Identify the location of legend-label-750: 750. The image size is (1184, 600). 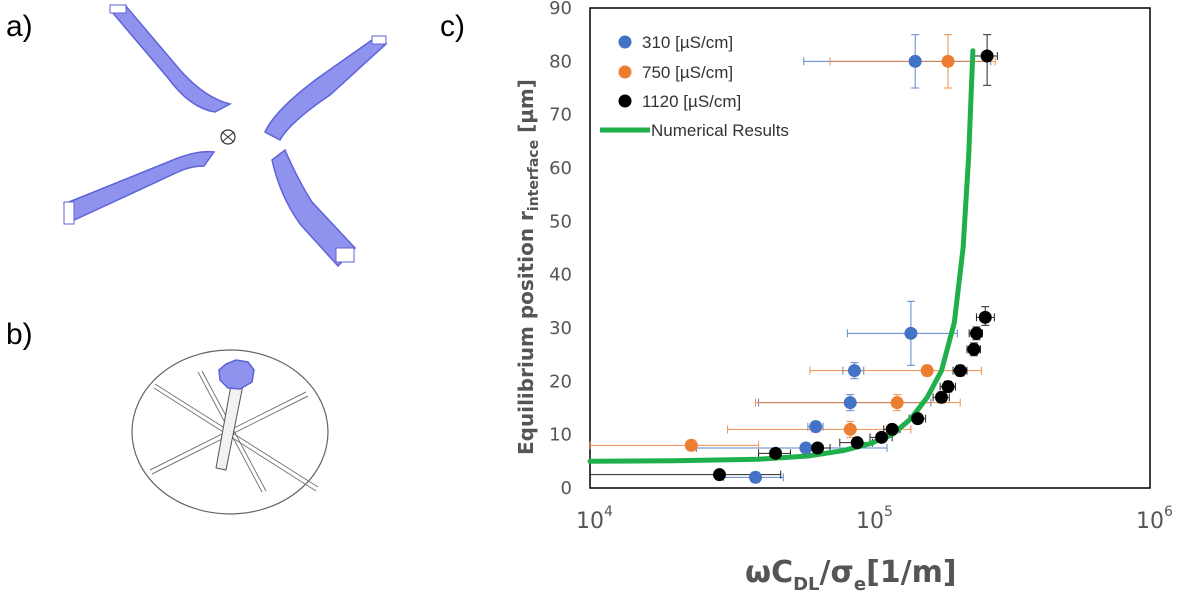
(656, 72).